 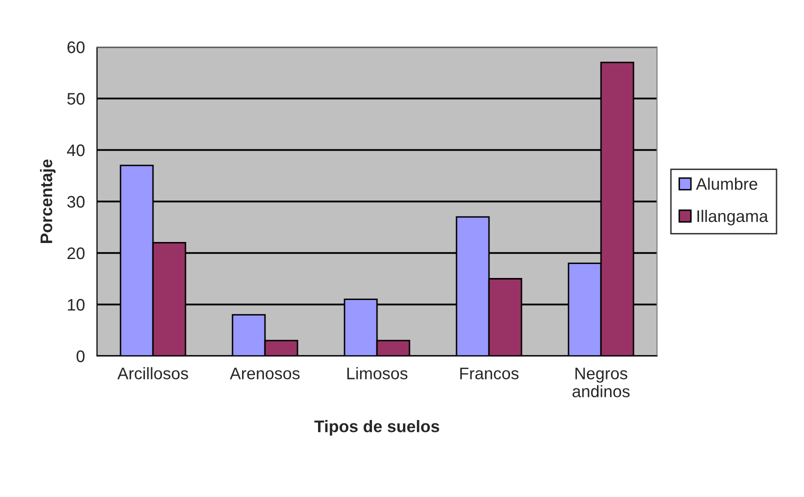 What do you see at coordinates (732, 218) in the screenshot?
I see `legend-label: Illangama` at bounding box center [732, 218].